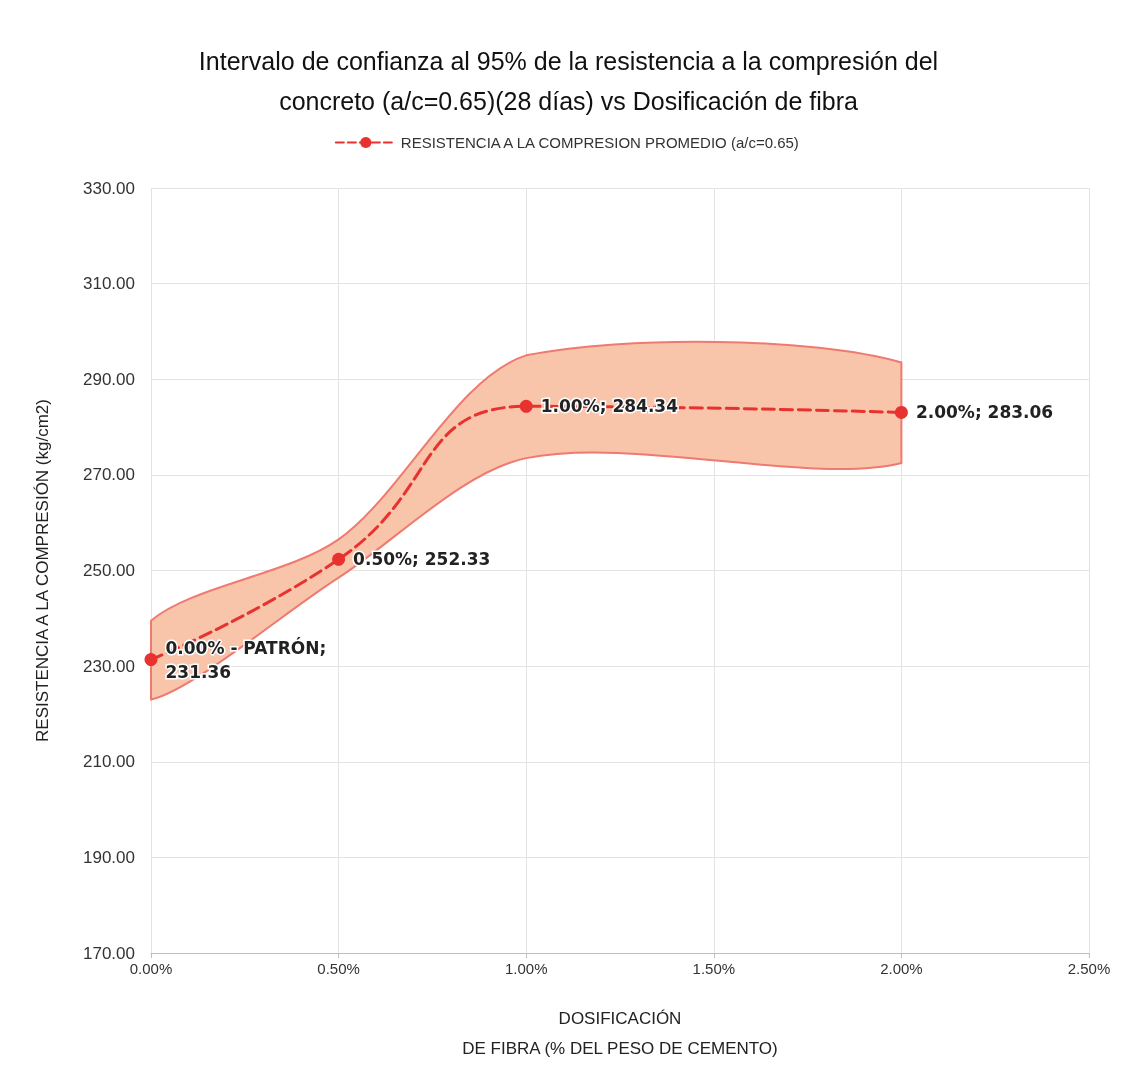 Image resolution: width=1137 pixels, height=1081 pixels. What do you see at coordinates (568, 81) in the screenshot?
I see `chart-title: Intervalo de confianza al 95% de la resistencia a la compresión del concreto (a/c=0.65)(28 días) vs Dosificación de fibra` at bounding box center [568, 81].